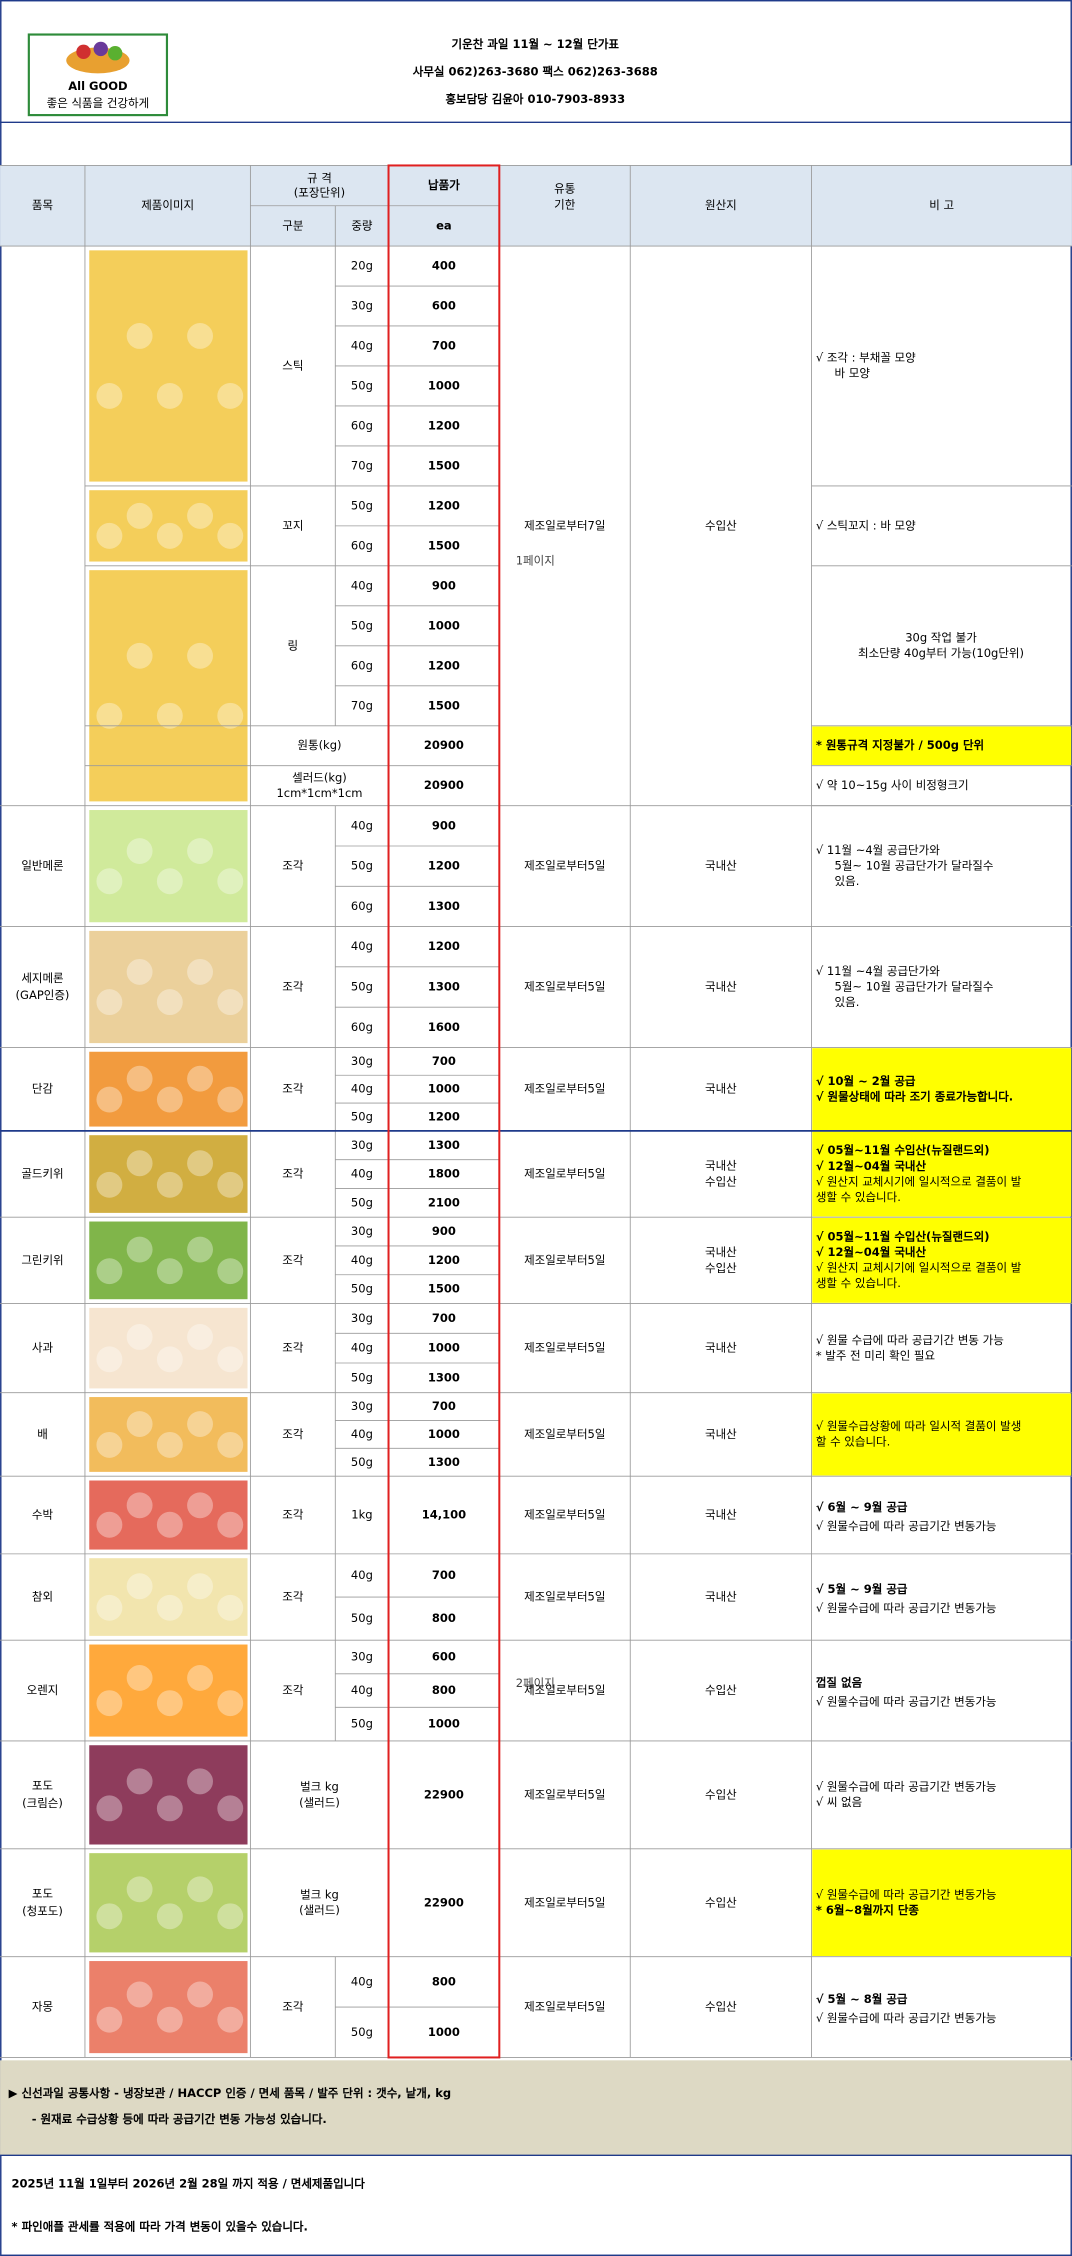 This screenshot has width=1072, height=2256. Describe the element at coordinates (878, 850) in the screenshot. I see `note-line: √ 11월 ~4월 공급단가와` at that location.